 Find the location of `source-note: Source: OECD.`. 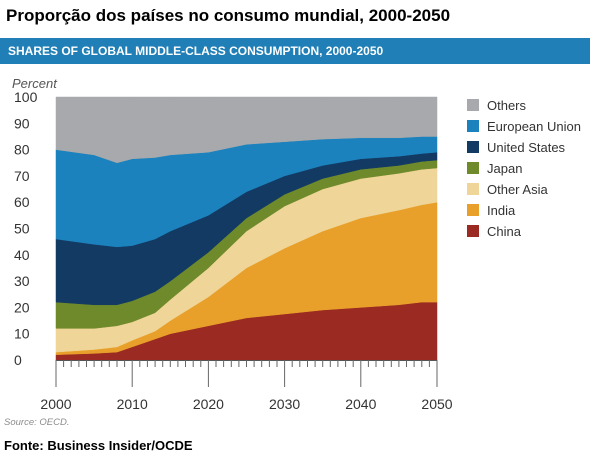

source-note: Source: OECD. is located at coordinates (37, 422).